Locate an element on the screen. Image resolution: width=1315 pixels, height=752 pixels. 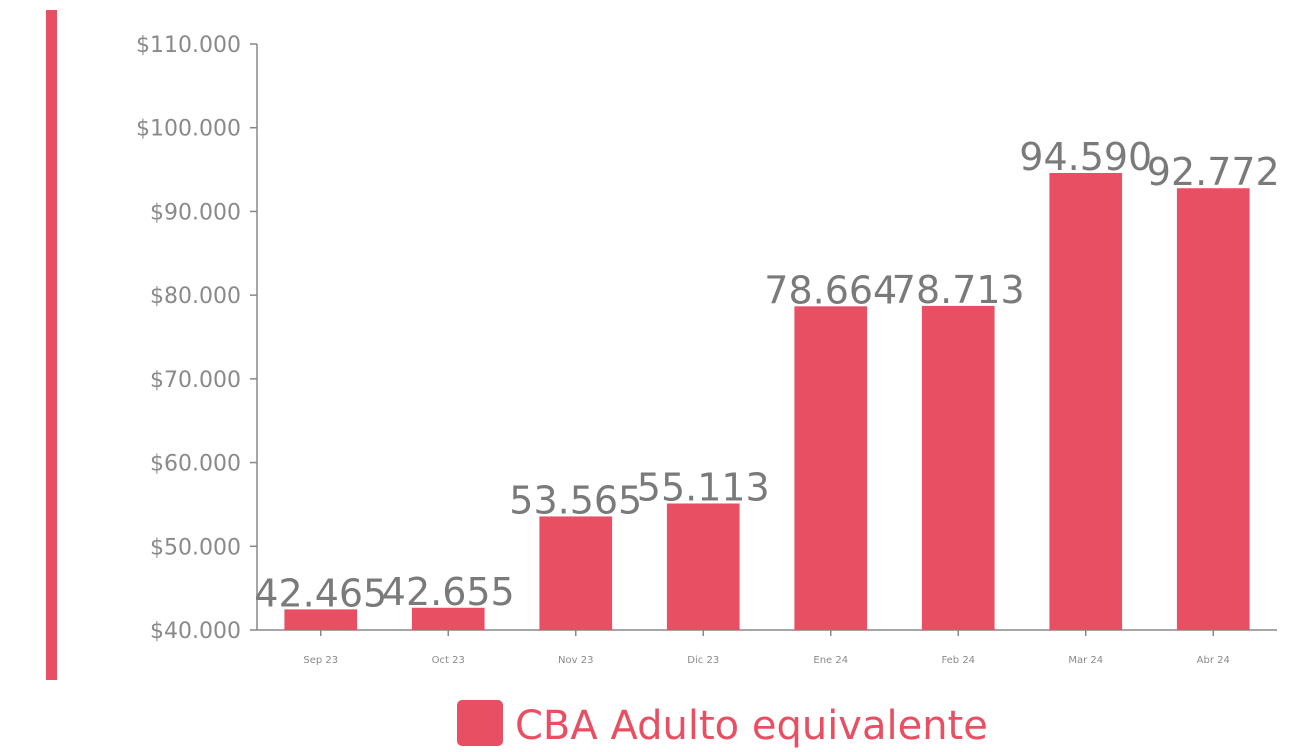
x-tick-label: Oct 23 is located at coordinates (448, 660).